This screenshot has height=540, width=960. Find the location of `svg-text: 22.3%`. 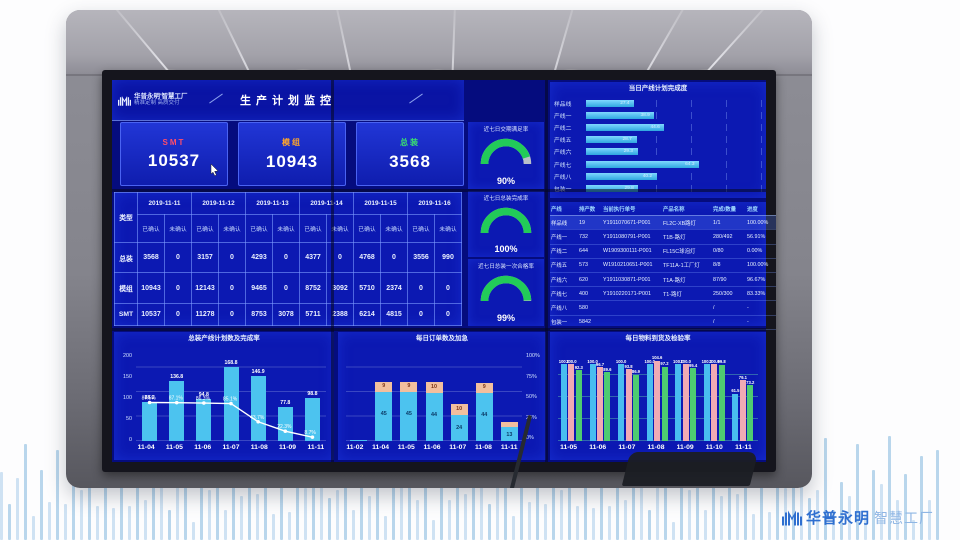

svg-text: 22.3% is located at coordinates (284, 427).